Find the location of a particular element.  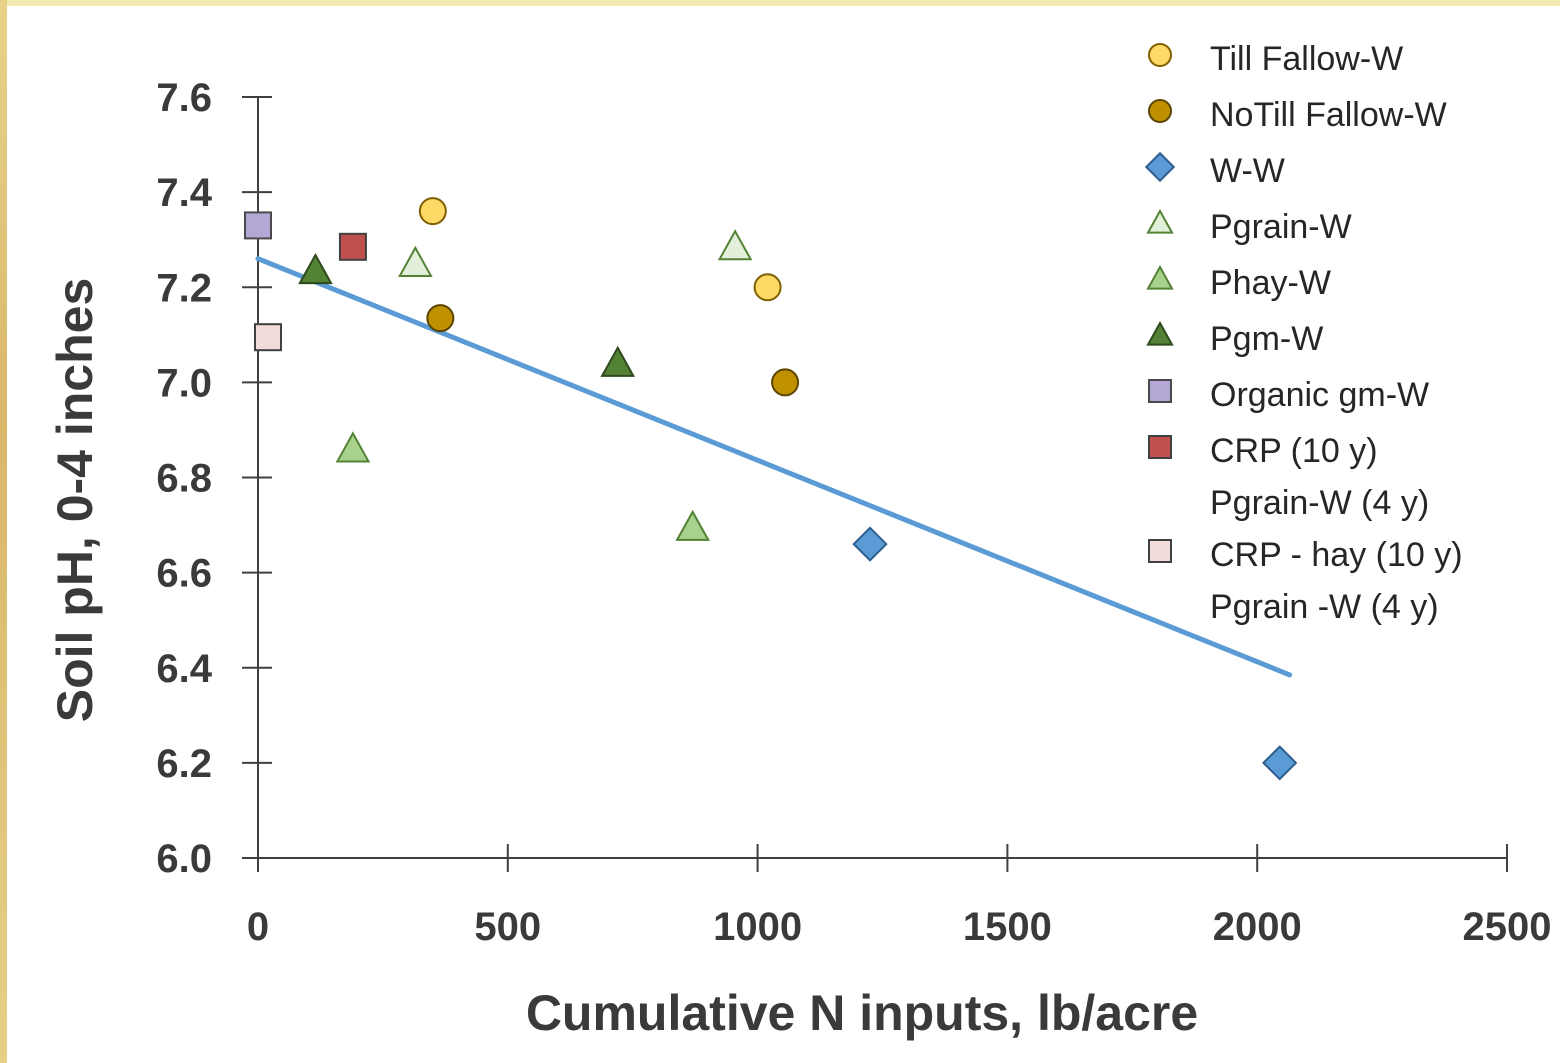

legend-label: CRP - hay (10 y) is located at coordinates (1336, 555).